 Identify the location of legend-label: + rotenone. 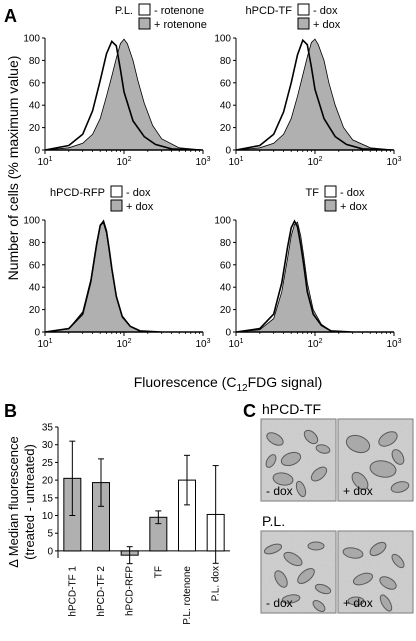
(180, 25).